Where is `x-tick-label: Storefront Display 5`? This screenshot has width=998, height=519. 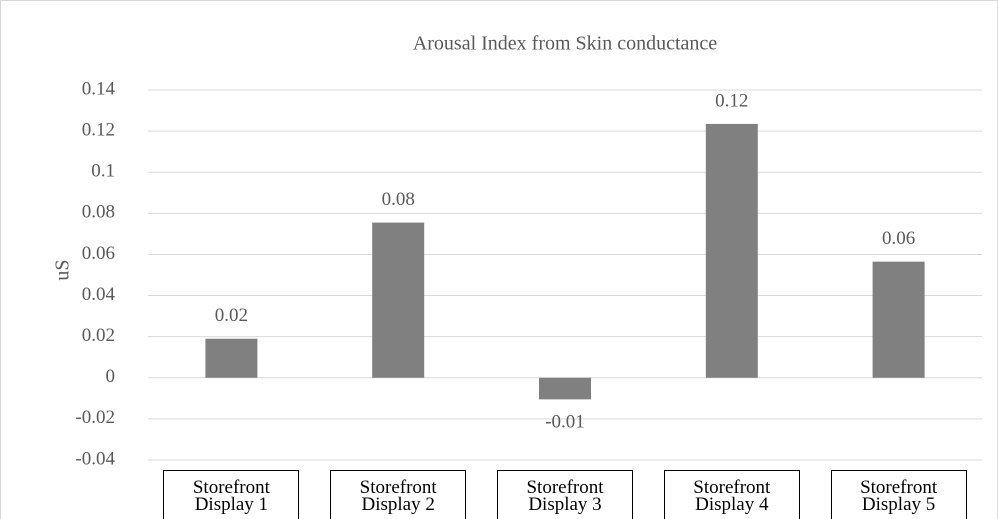
x-tick-label: Storefront Display 5 is located at coordinates (898, 494).